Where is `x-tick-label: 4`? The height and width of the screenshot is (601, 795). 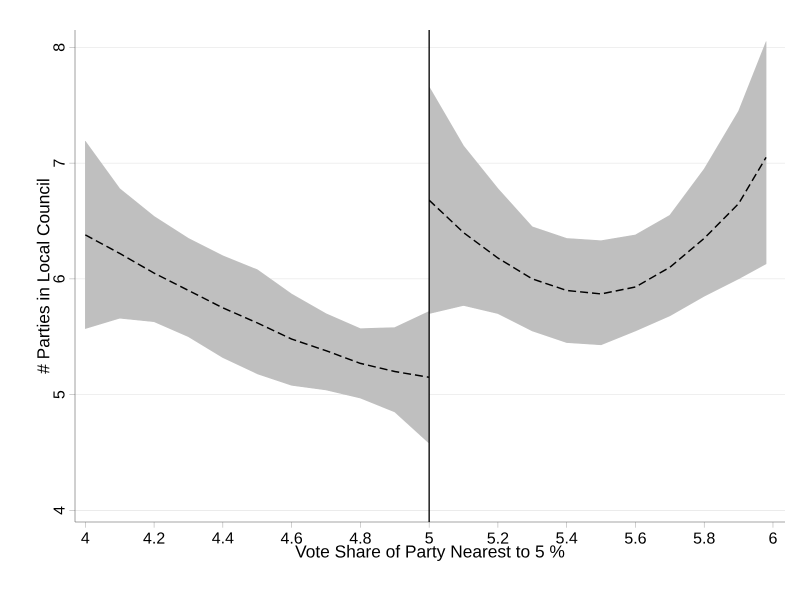 x-tick-label: 4 is located at coordinates (85, 538).